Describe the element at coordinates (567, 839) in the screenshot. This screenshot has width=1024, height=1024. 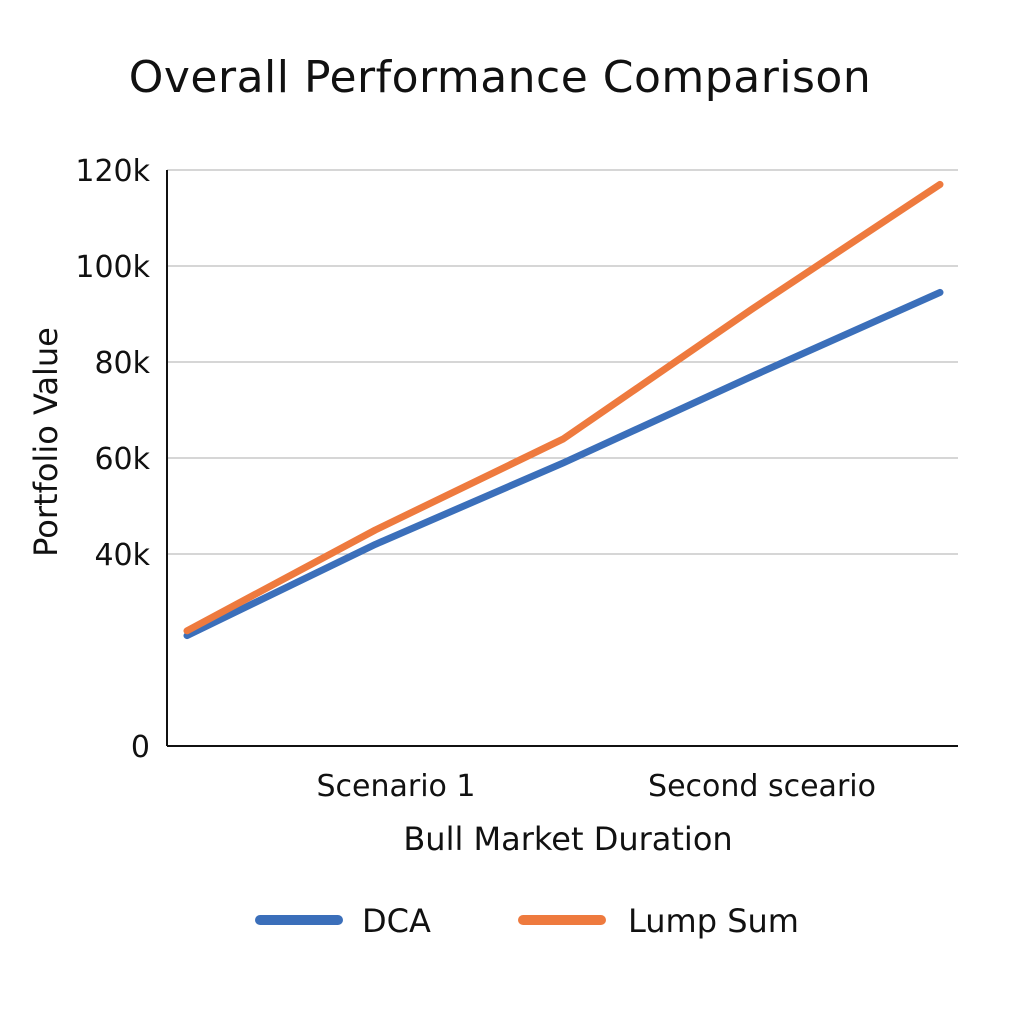
I see `x-axis-label: Bull Market Duration` at that location.